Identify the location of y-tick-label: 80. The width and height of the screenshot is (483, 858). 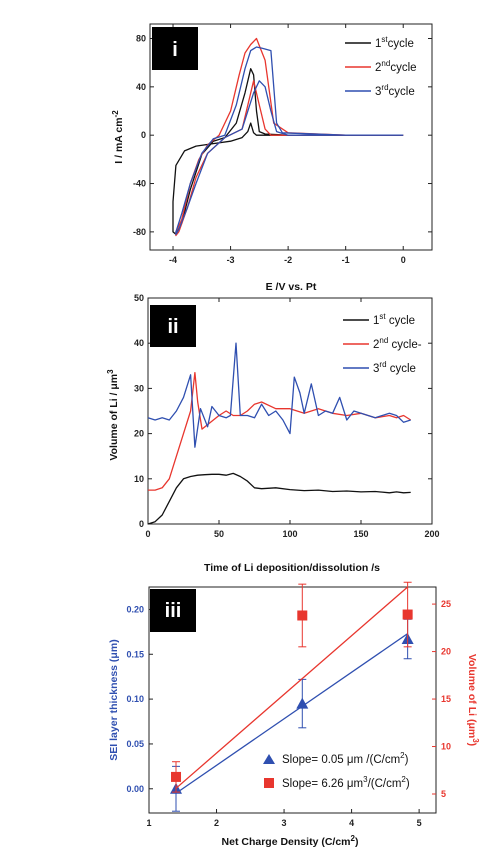
(141, 39).